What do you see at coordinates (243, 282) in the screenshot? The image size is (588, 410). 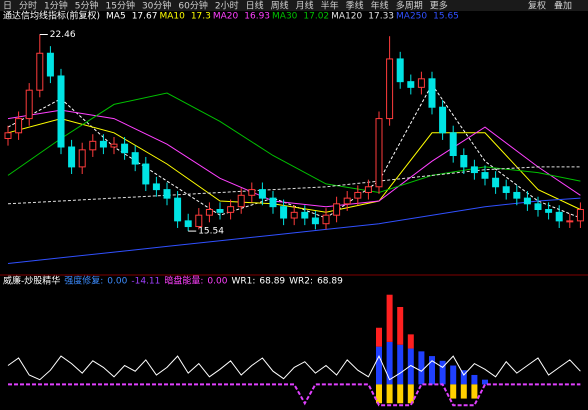 I see `readout-name: WR1:` at bounding box center [243, 282].